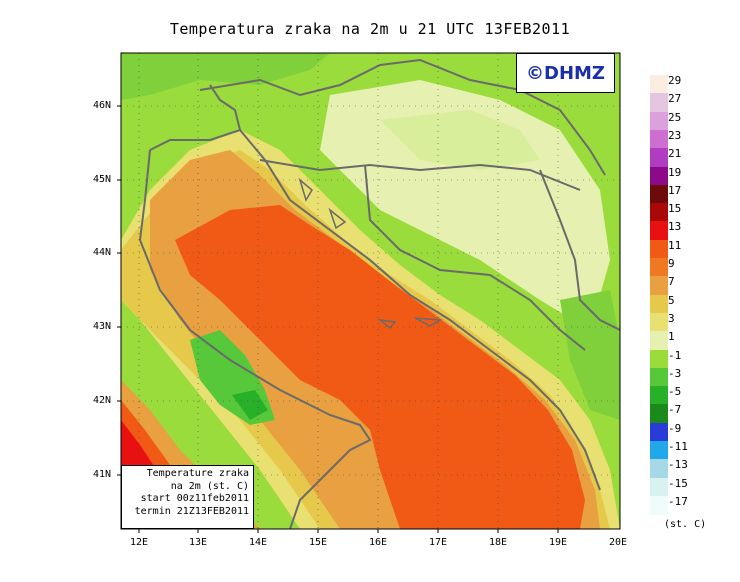  Describe the element at coordinates (675, 172) in the screenshot. I see `legend-label: 19` at that location.